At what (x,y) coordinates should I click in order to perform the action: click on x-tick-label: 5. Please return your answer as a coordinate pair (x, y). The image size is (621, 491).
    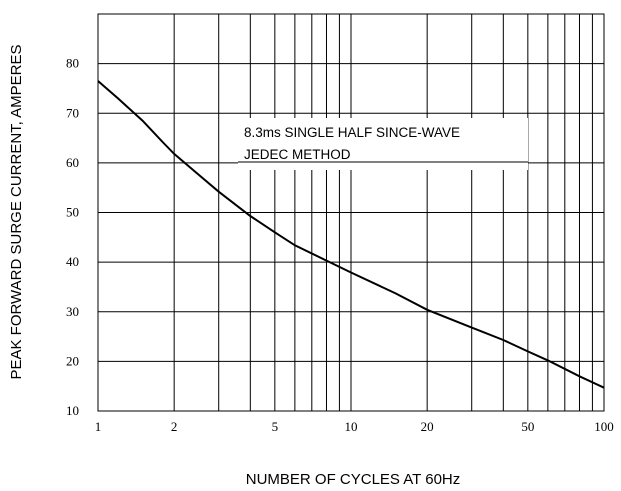
    Looking at the image, I should click on (275, 426).